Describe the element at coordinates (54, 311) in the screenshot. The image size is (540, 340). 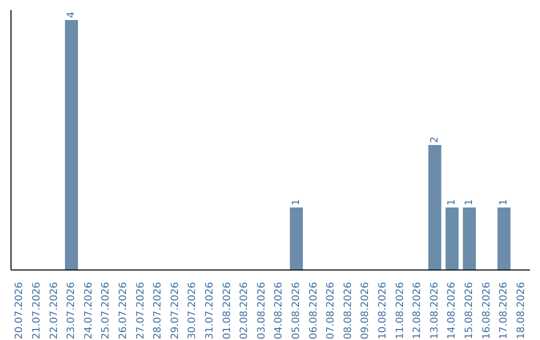
I see `x-tick-label: 22.07.2026` at that location.